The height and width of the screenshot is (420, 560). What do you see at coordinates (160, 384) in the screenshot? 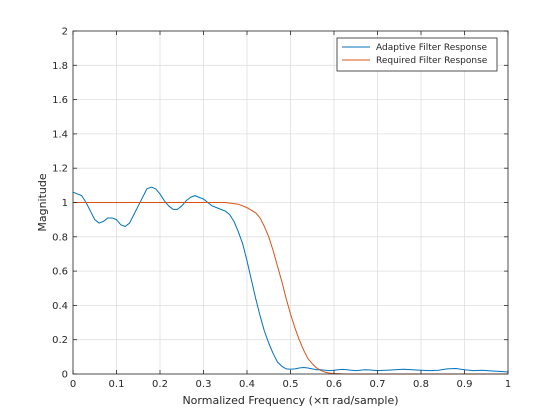
I see `x-tick-label: 0.2` at bounding box center [160, 384].